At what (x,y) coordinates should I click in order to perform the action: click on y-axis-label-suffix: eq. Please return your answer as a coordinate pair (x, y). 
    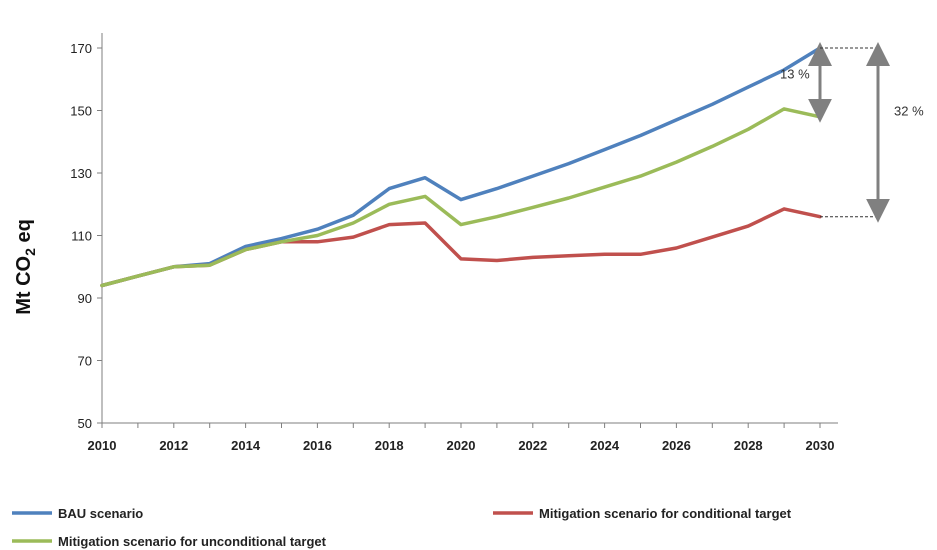
    Looking at the image, I should click on (24, 233).